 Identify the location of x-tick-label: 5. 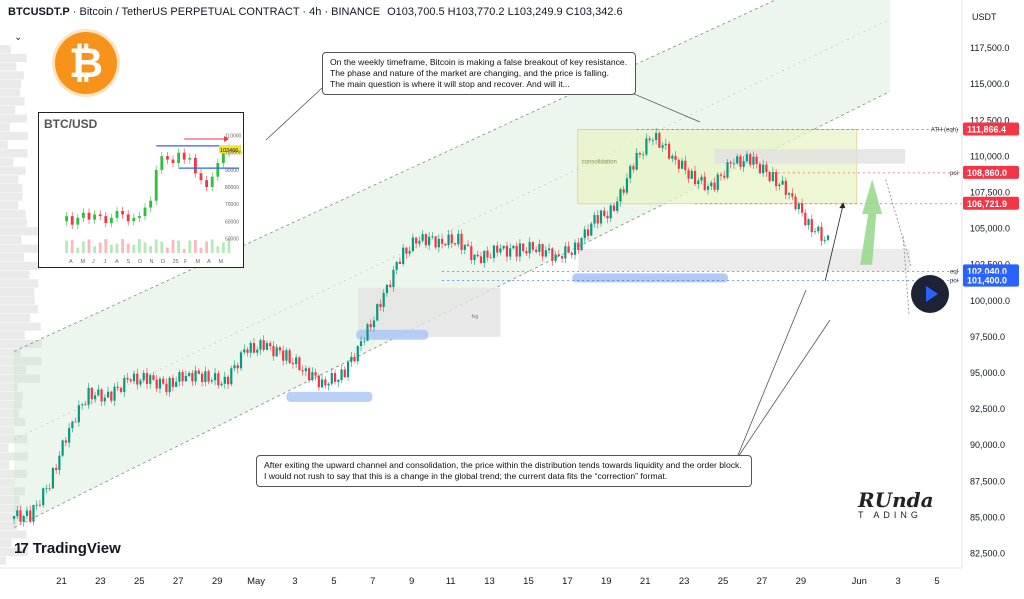
(936, 581).